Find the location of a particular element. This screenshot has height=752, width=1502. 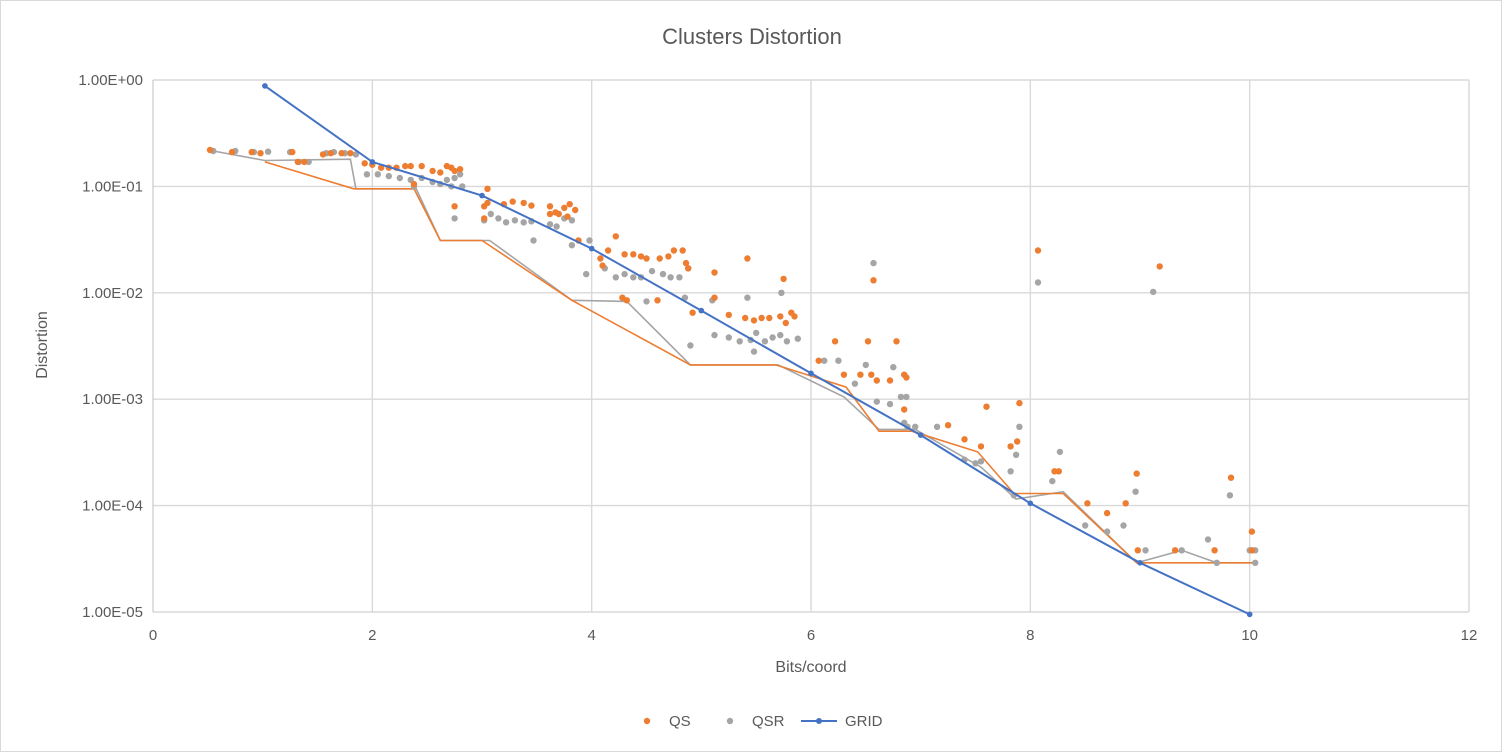

legend-marker-qsr is located at coordinates (730, 721).